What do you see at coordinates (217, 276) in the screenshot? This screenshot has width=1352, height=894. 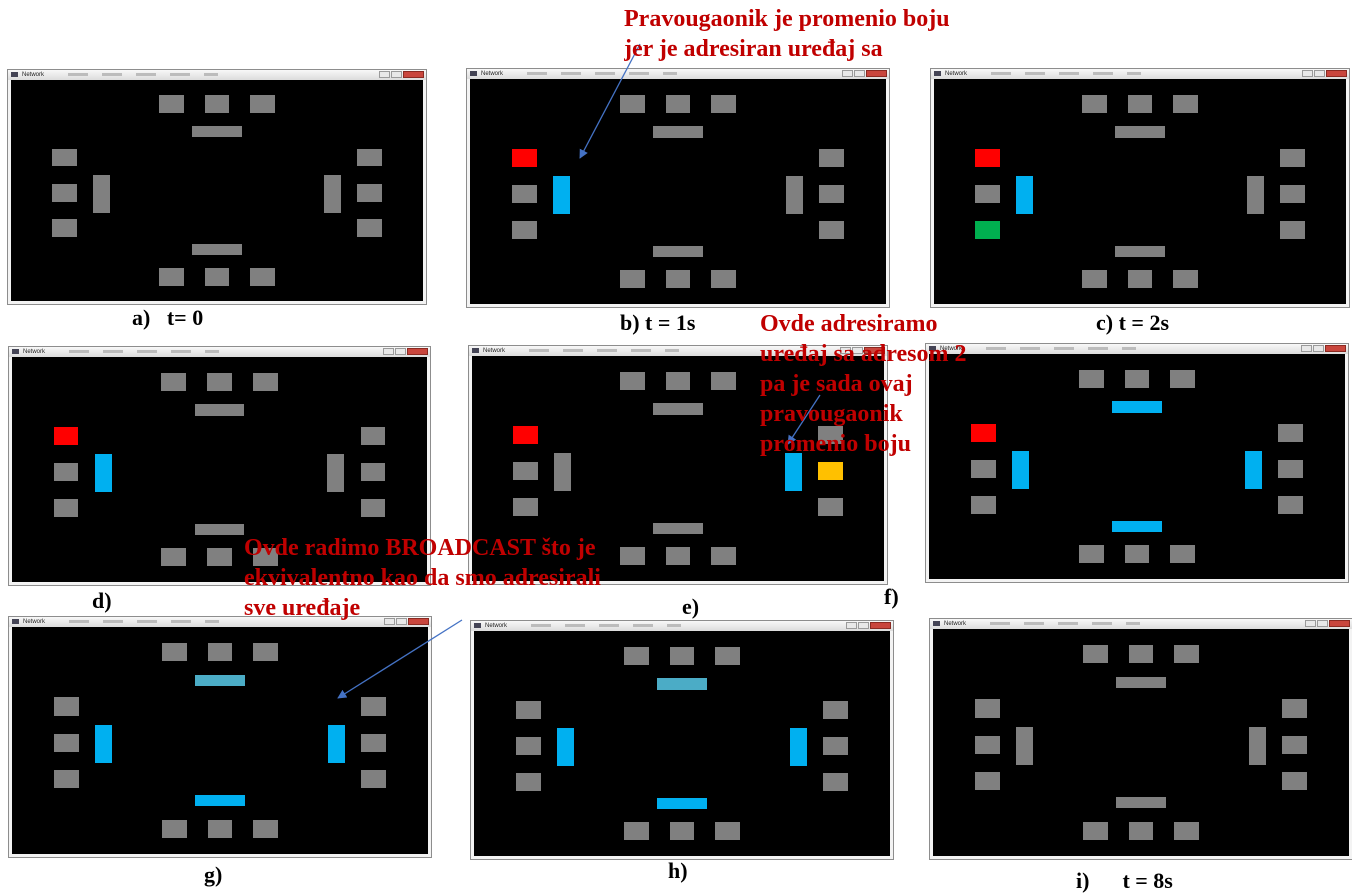 I see `device-block-b1` at bounding box center [217, 276].